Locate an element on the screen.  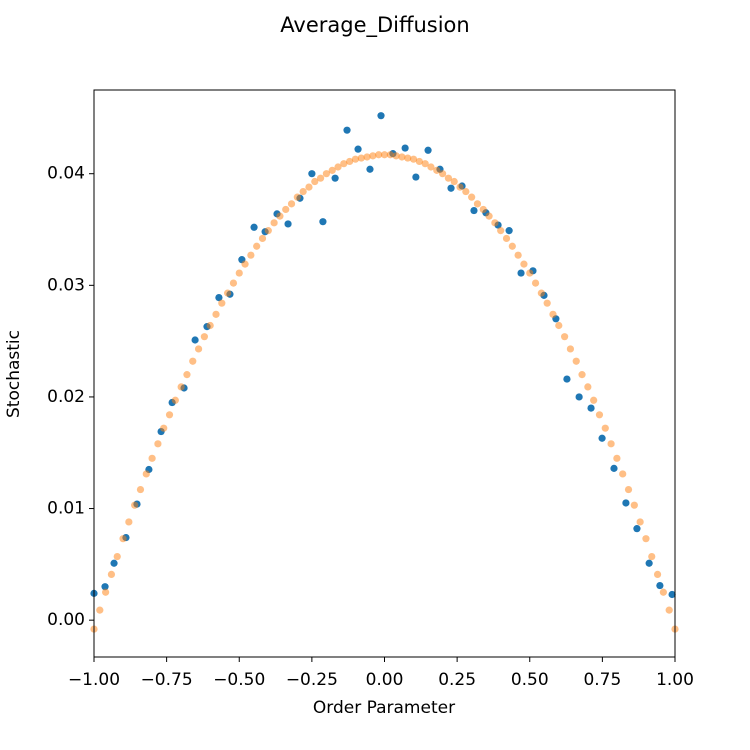
y-tick-label: 0.00 is located at coordinates (66, 620).